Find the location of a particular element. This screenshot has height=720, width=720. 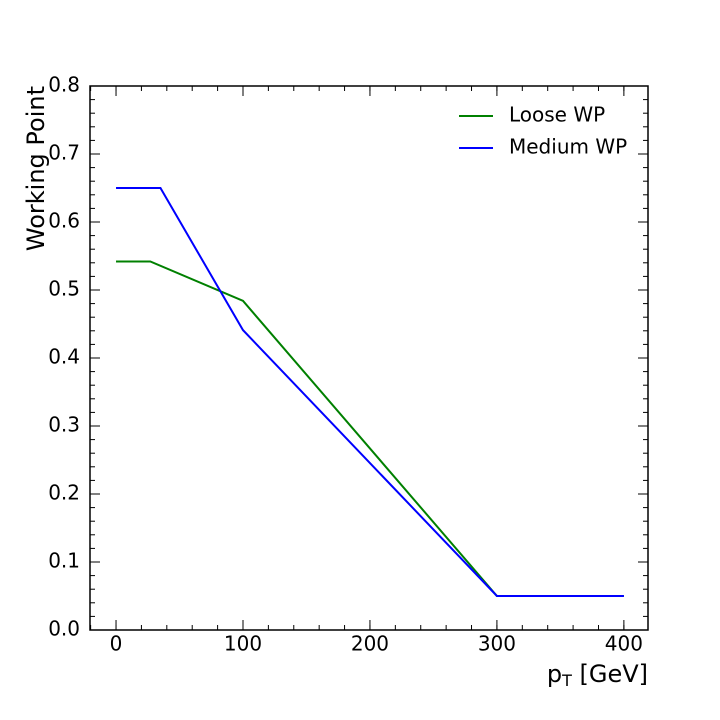

y-tick-label: 0.3 is located at coordinates (64, 425).